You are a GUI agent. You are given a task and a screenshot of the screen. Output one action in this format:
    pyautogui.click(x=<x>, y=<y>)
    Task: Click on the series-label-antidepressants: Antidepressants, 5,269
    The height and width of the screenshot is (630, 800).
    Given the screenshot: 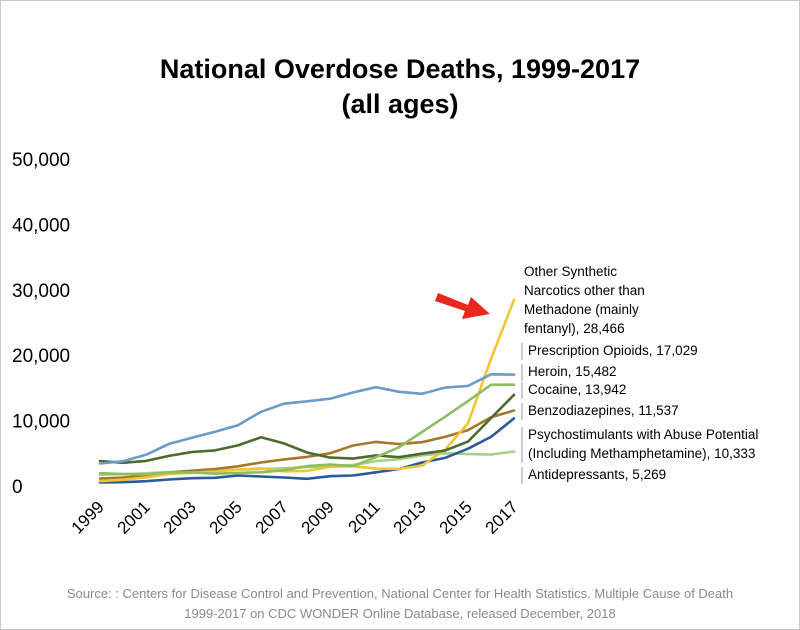 What is the action you would take?
    pyautogui.click(x=593, y=475)
    